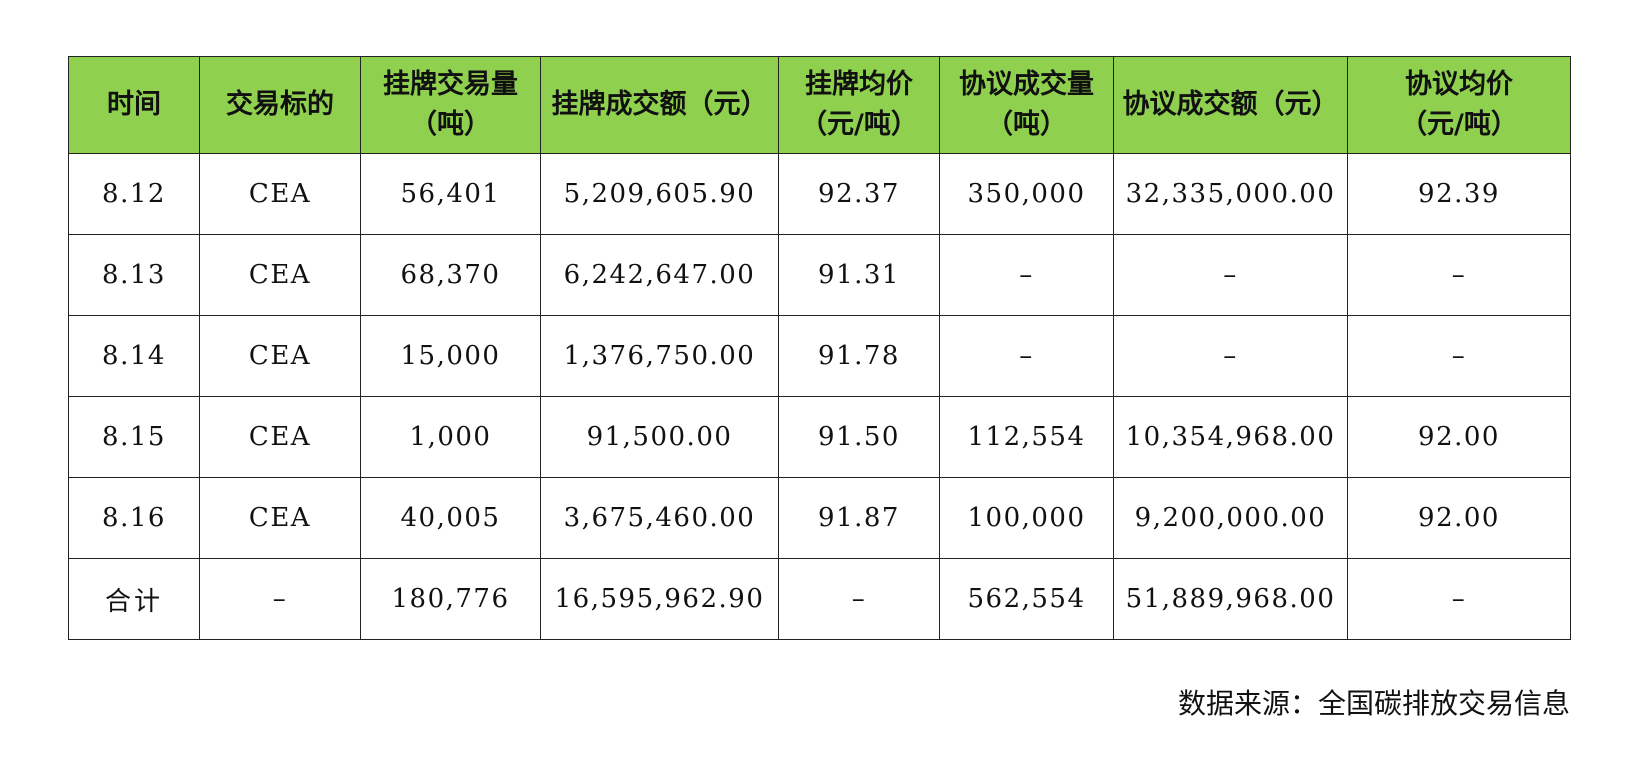 The height and width of the screenshot is (762, 1636). I want to click on table-cell: 10,354,968.00, so click(1230, 437).